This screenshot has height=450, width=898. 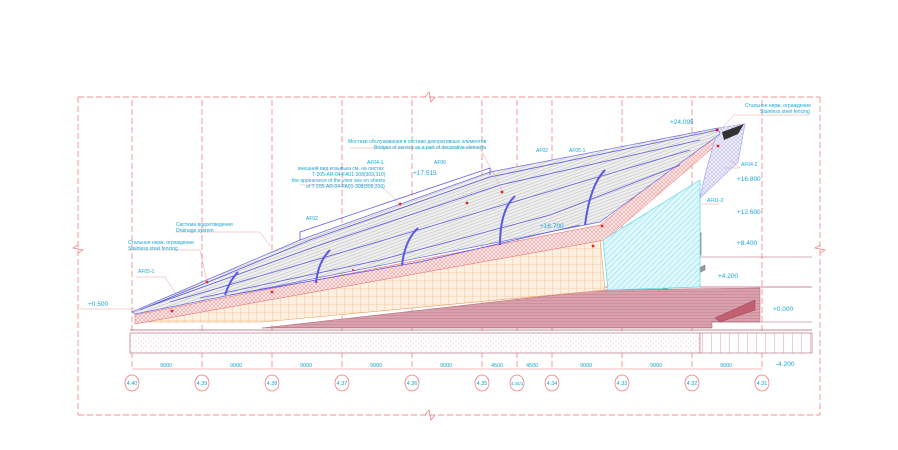 What do you see at coordinates (756, 343) in the screenshot?
I see `foundation-grid` at bounding box center [756, 343].